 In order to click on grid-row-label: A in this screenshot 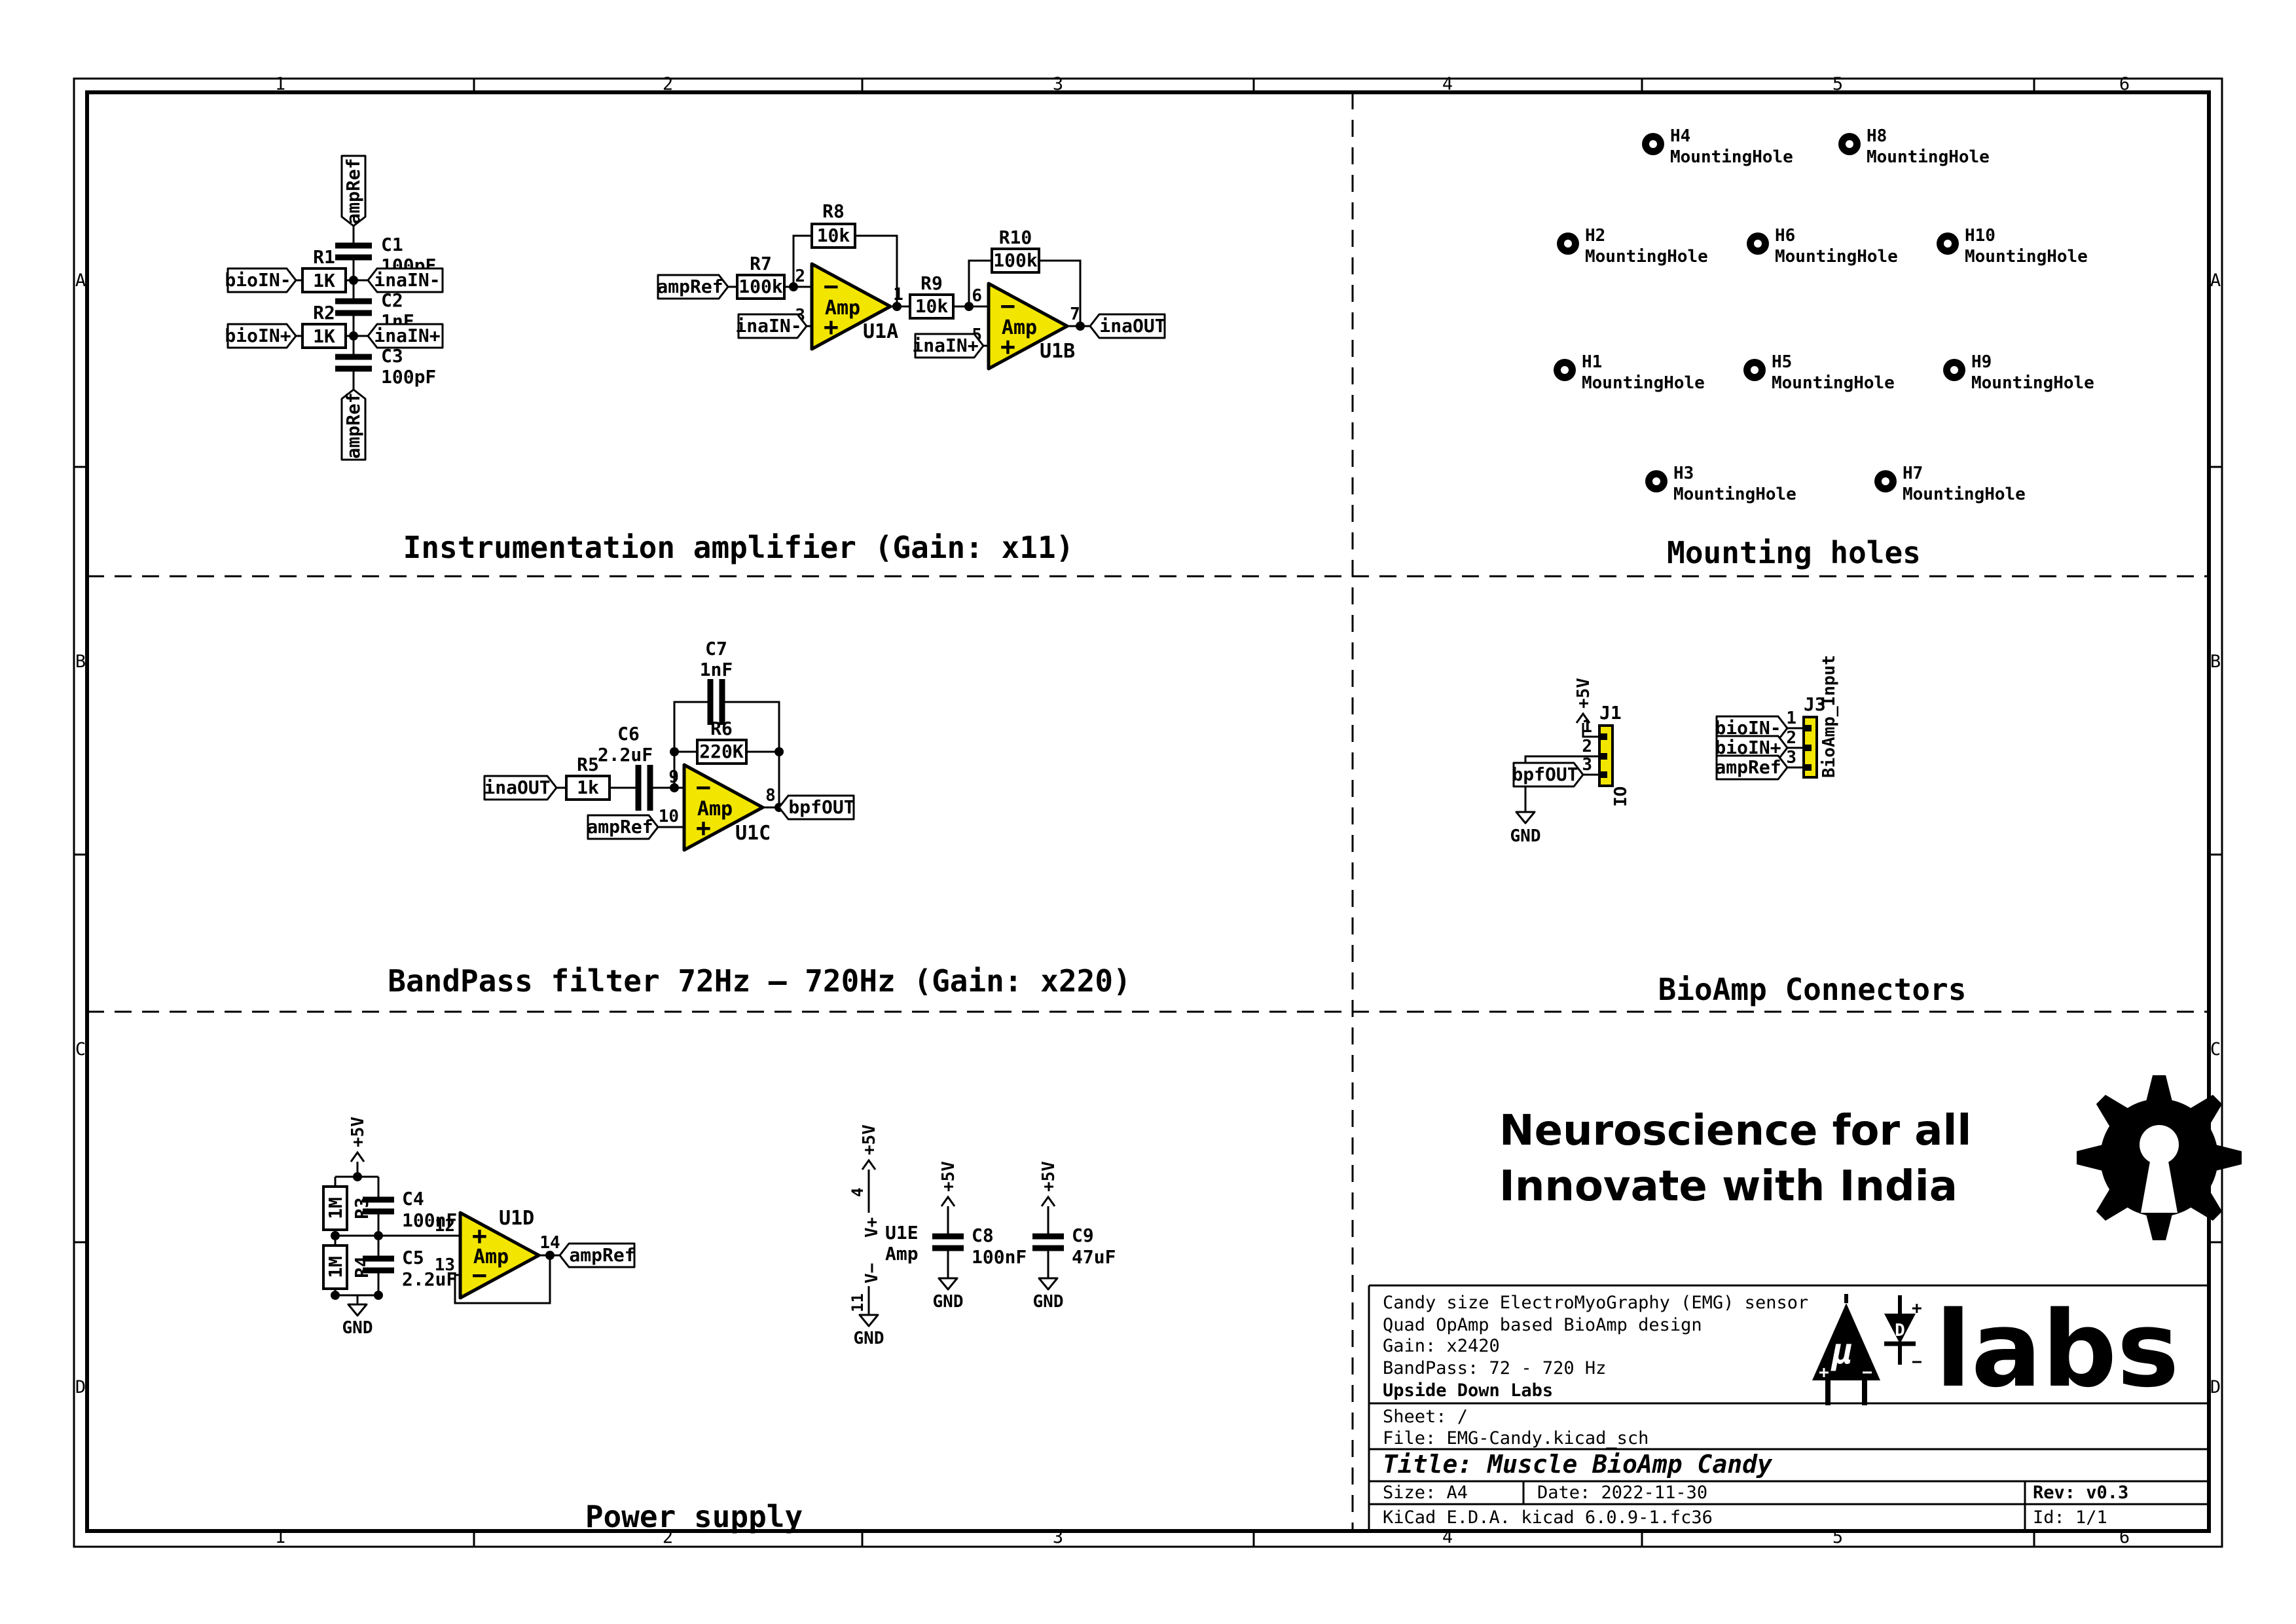, I will do `click(2215, 280)`.